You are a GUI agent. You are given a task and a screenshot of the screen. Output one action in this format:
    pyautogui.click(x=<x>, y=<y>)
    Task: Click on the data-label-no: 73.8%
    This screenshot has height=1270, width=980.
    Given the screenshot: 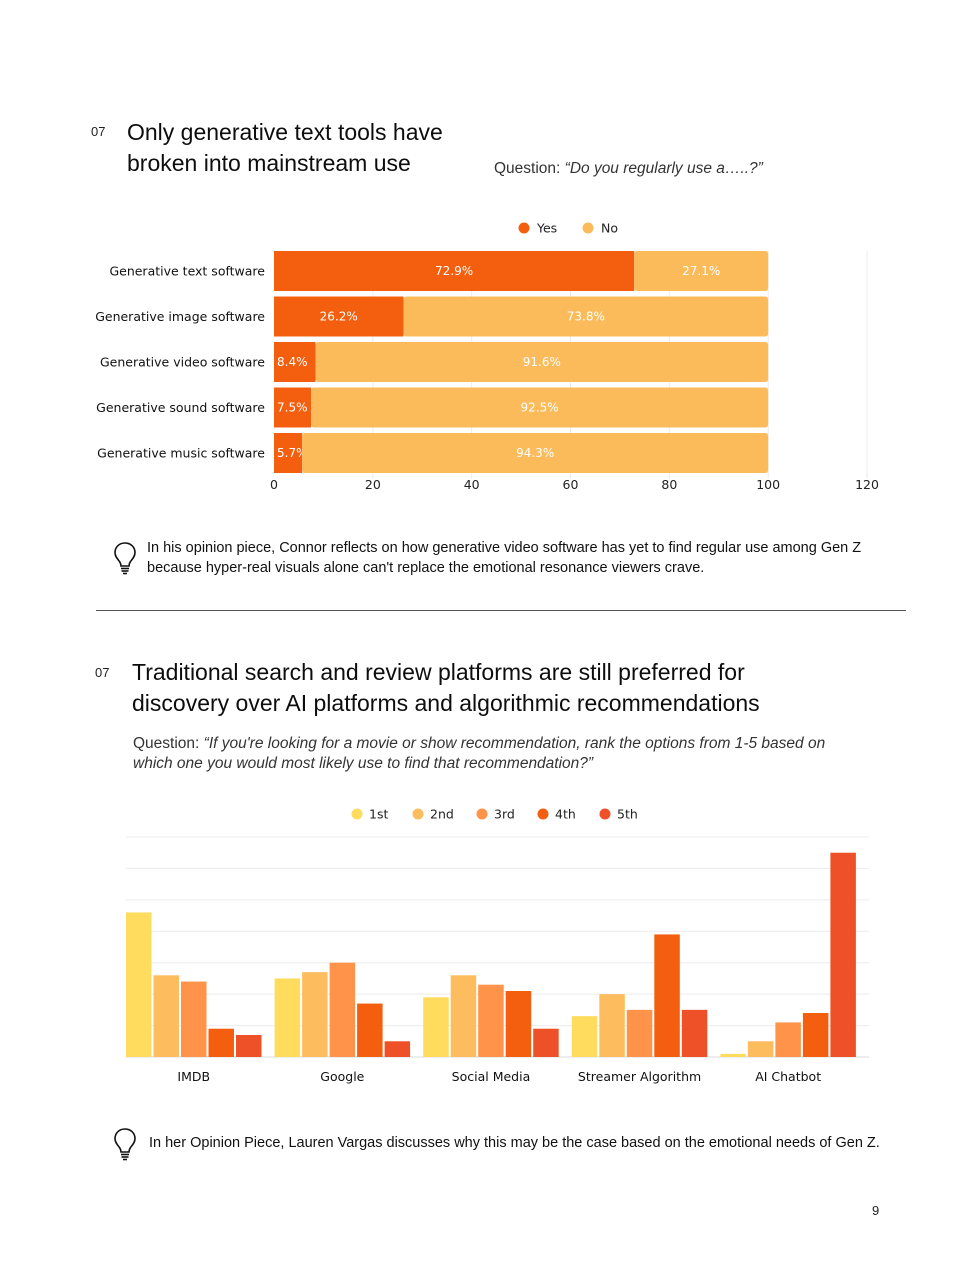 What is the action you would take?
    pyautogui.click(x=586, y=317)
    